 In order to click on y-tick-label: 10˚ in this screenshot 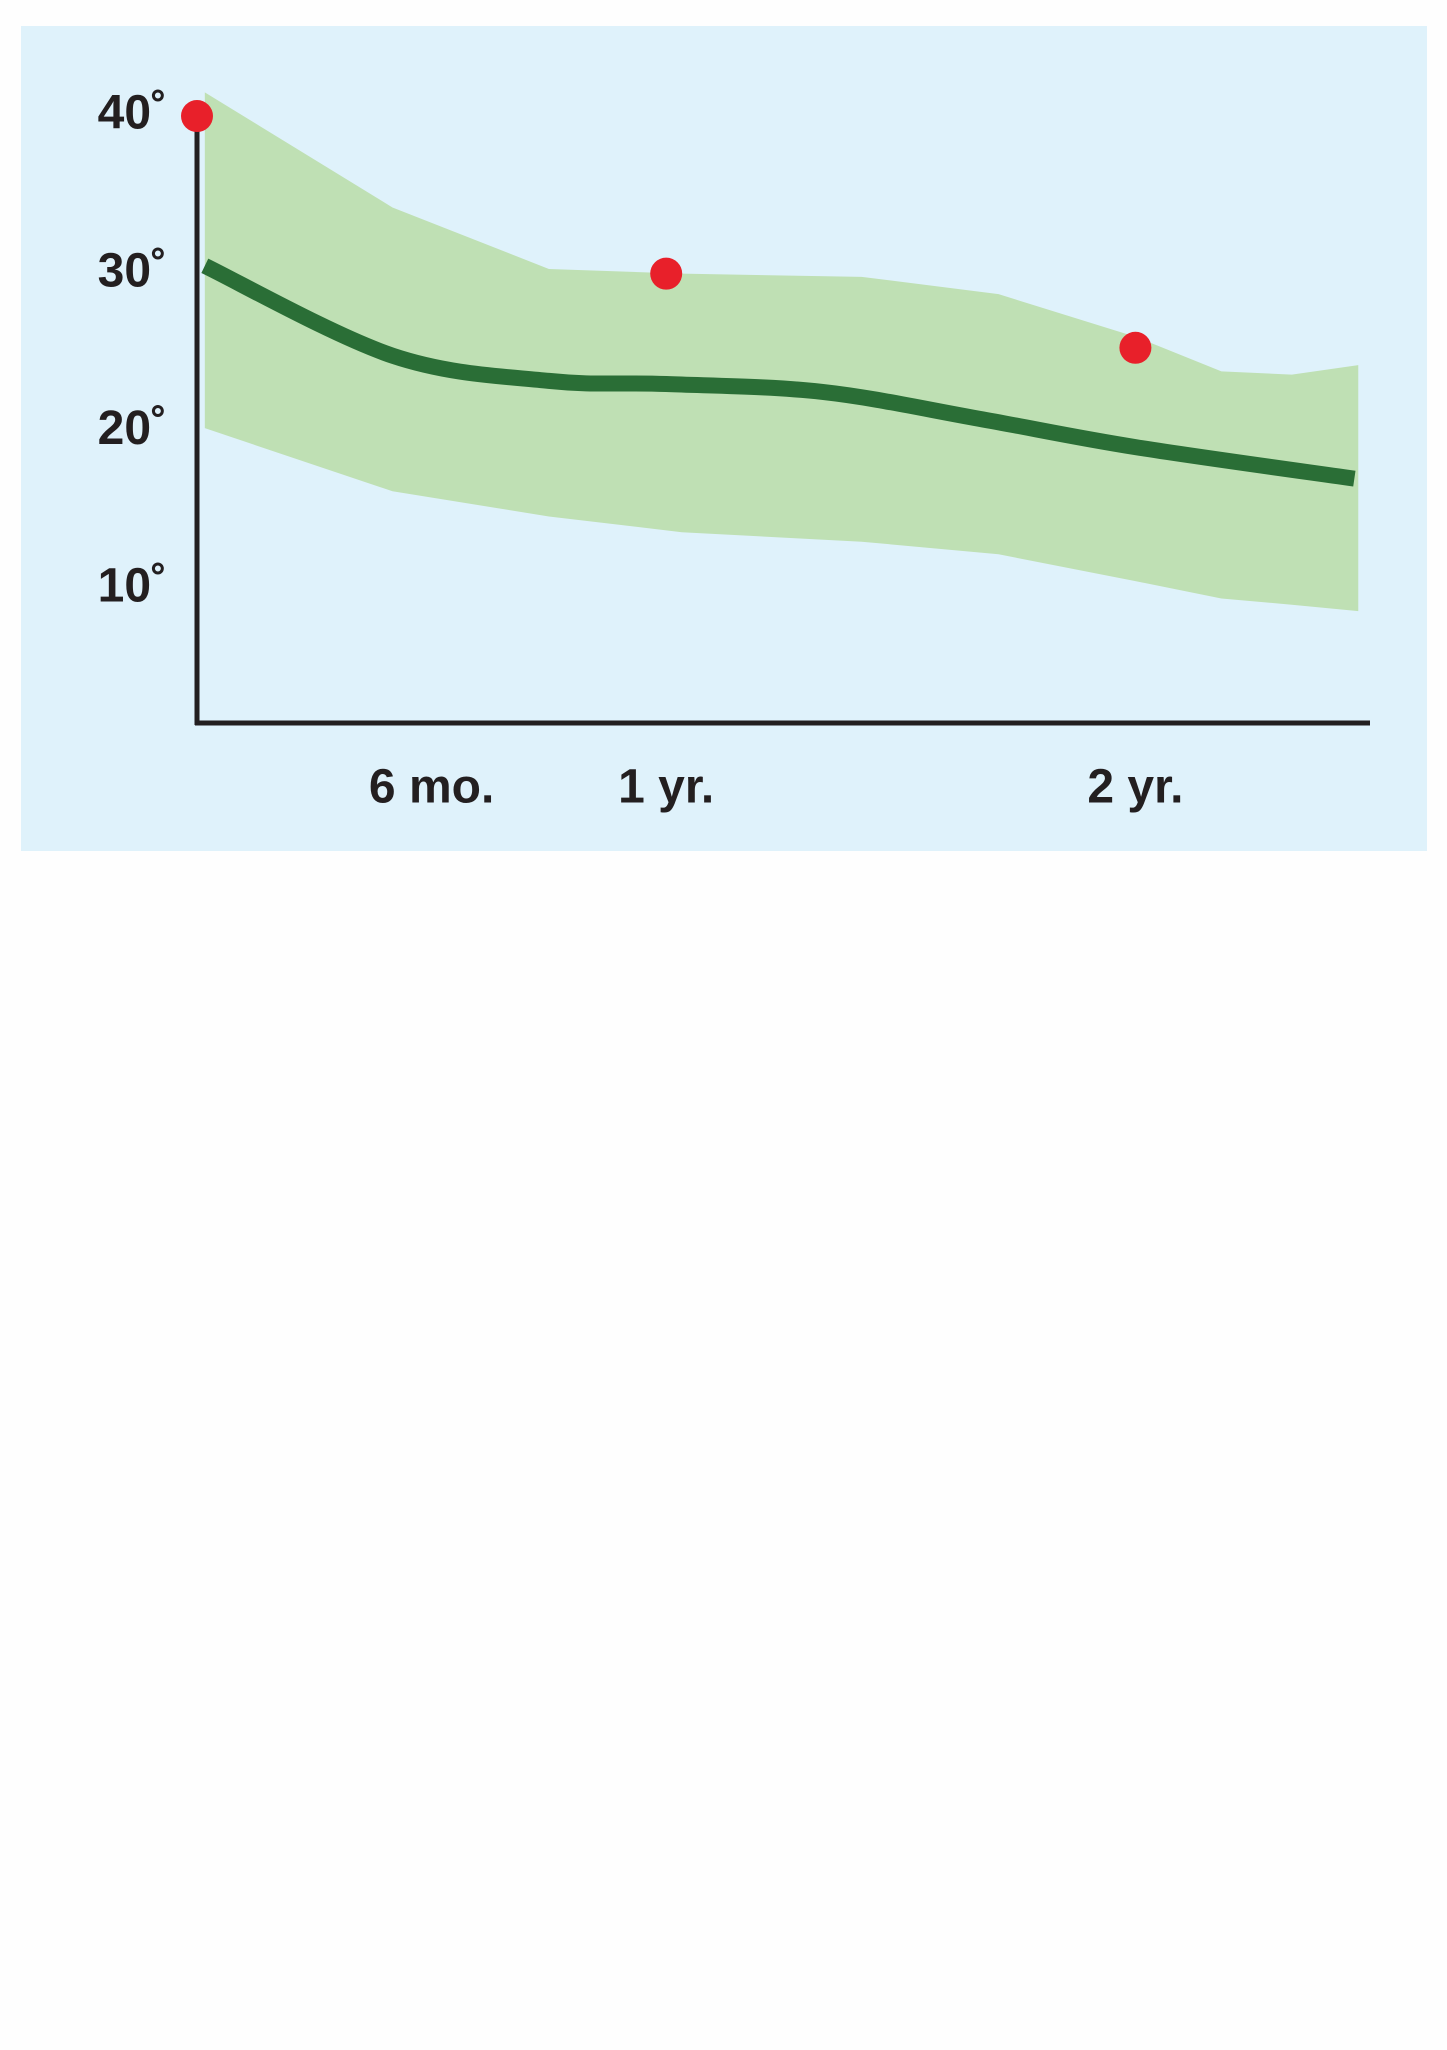, I will do `click(132, 586)`.